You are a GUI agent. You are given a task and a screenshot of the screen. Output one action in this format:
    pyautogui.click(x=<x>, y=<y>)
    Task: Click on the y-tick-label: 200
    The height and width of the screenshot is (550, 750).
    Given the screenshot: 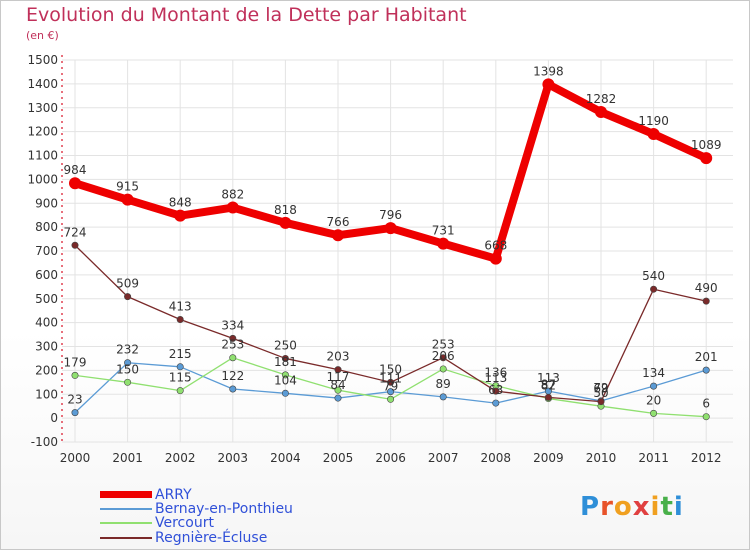 What is the action you would take?
    pyautogui.click(x=46, y=370)
    